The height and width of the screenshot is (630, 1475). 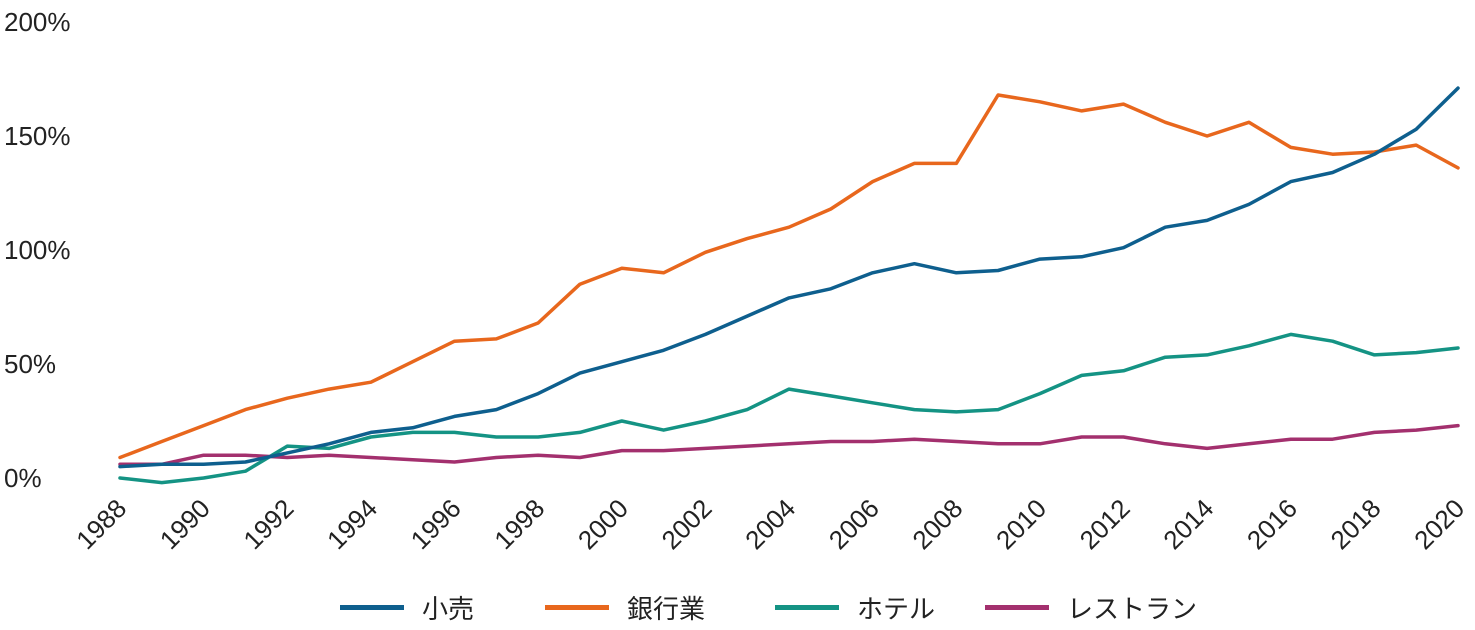 I want to click on y-tick-label: 150%, so click(x=37, y=136).